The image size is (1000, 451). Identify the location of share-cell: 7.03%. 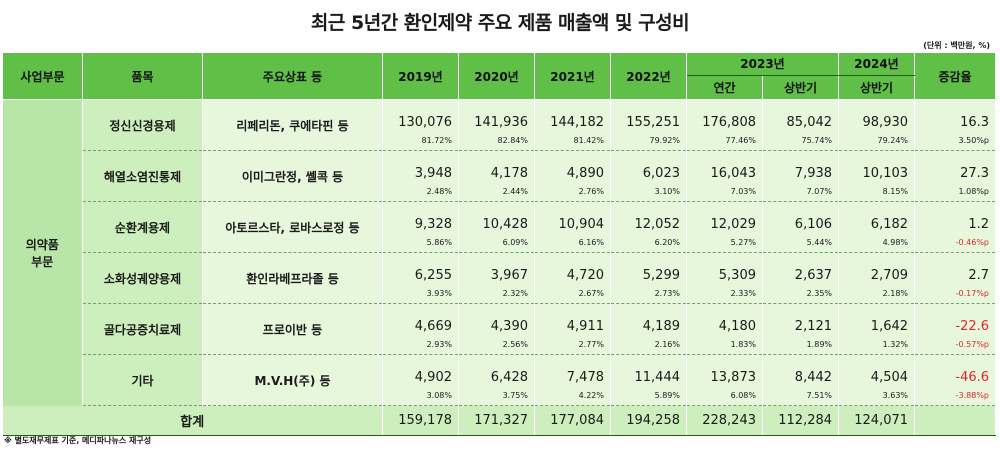
(724, 191).